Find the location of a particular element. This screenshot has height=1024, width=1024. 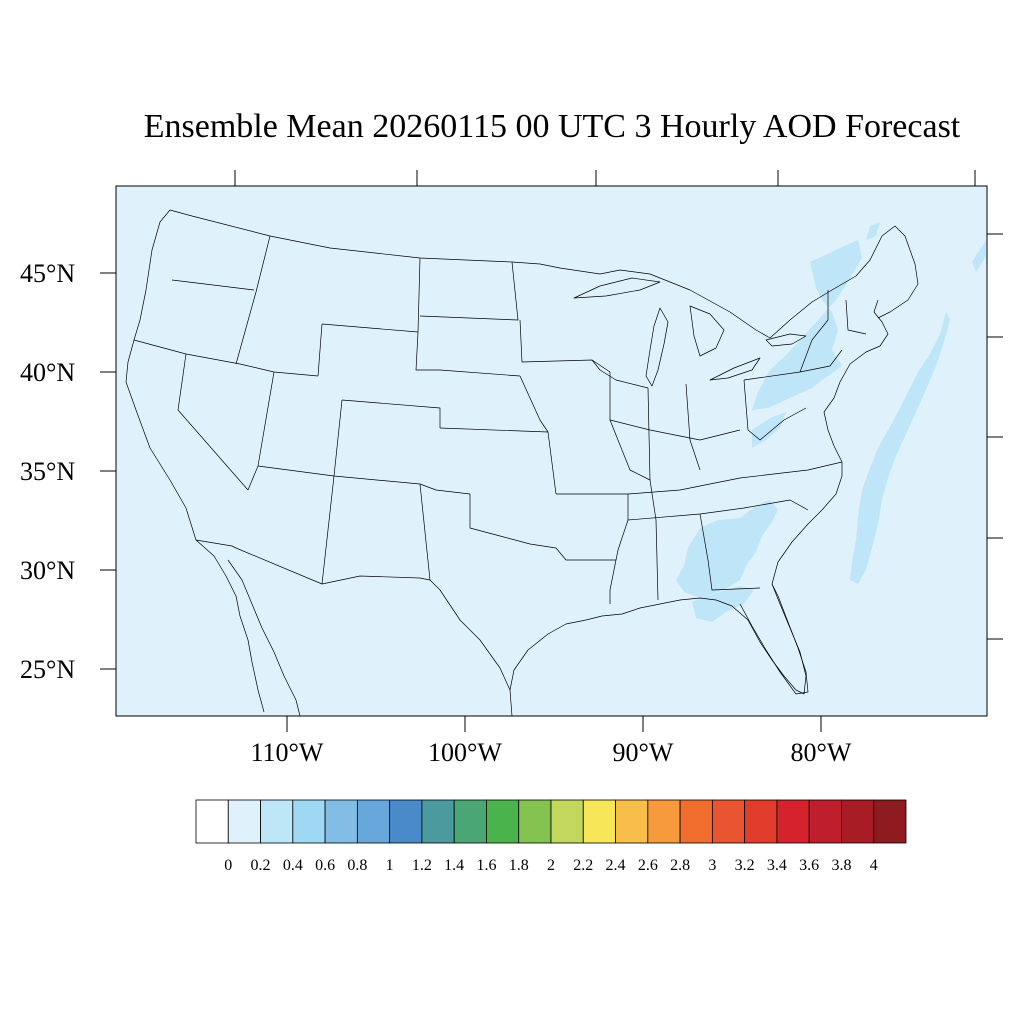

lat-label-45: 45°N is located at coordinates (47, 273).